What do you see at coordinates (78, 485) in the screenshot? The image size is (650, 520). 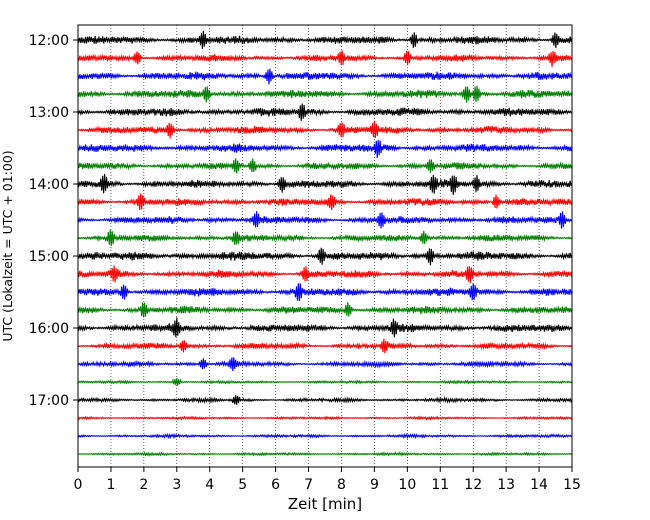 I see `x-tick-label: 0` at bounding box center [78, 485].